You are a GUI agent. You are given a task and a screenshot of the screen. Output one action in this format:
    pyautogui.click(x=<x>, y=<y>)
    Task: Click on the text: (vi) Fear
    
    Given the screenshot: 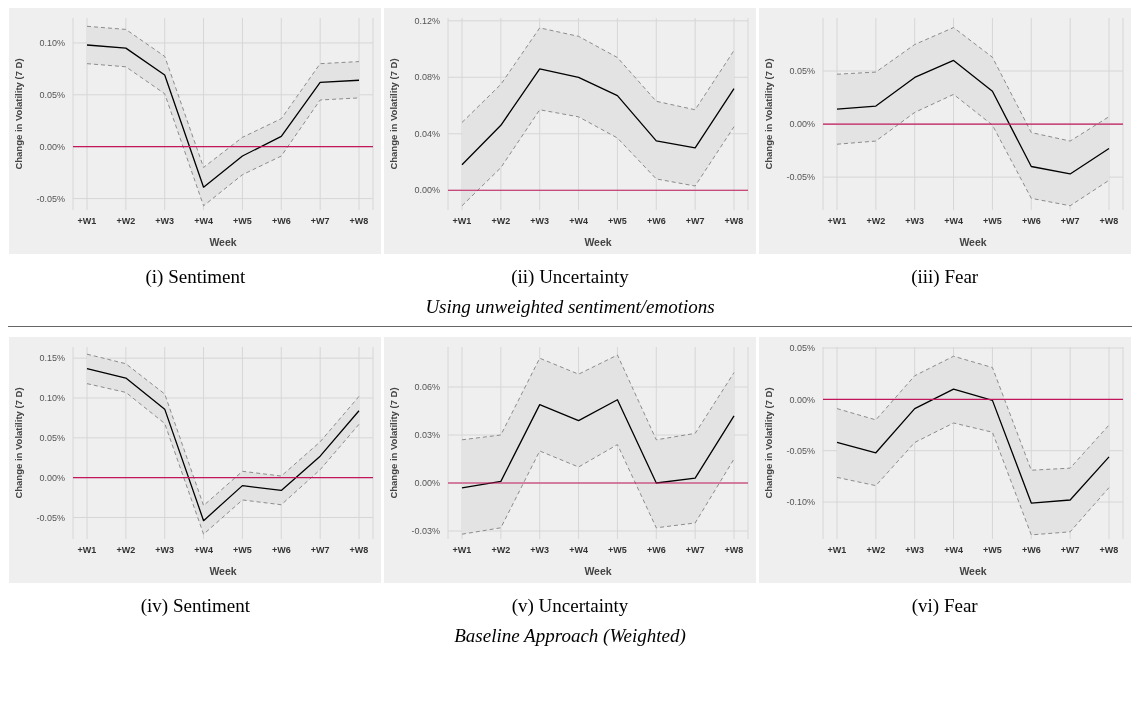 What is the action you would take?
    pyautogui.click(x=944, y=606)
    